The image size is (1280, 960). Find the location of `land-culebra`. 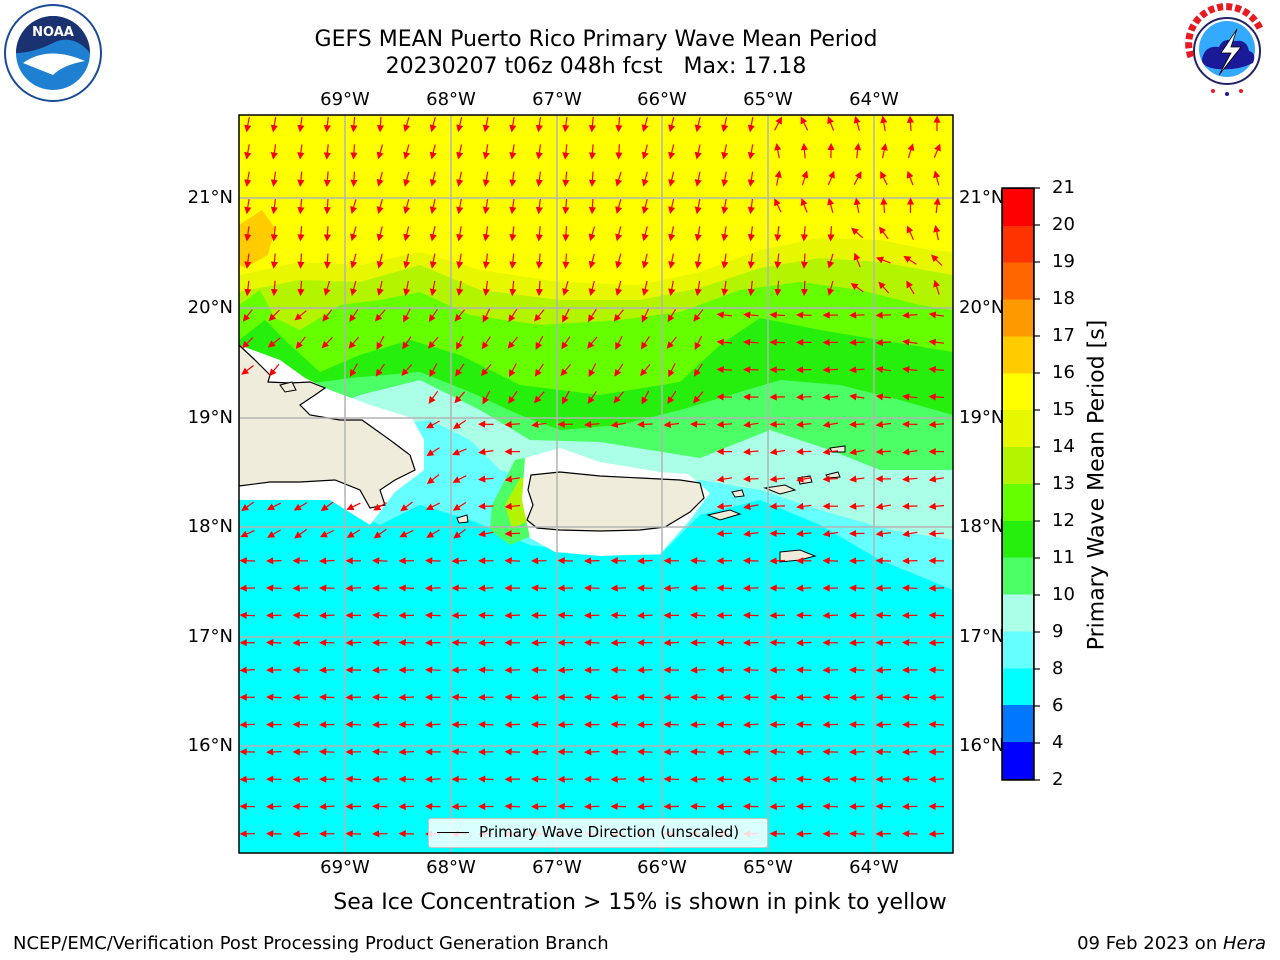

land-culebra is located at coordinates (738, 493).